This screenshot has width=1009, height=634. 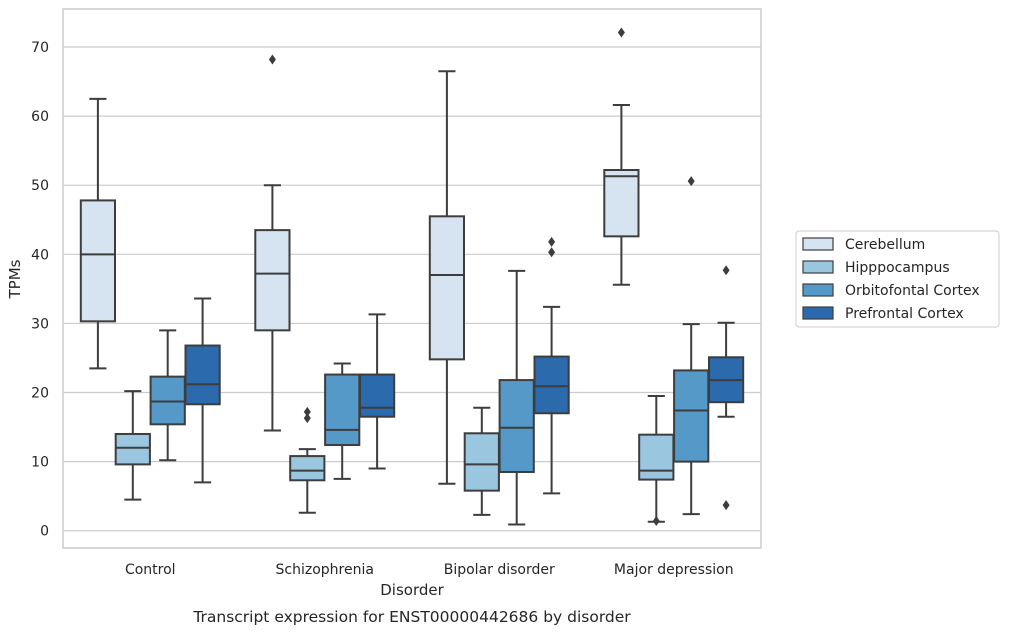 I want to click on y-tick-label: 40, so click(x=40, y=255).